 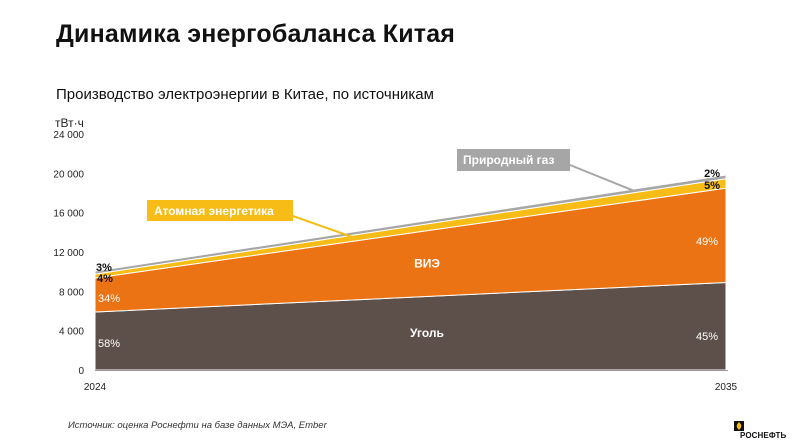 What do you see at coordinates (68, 135) in the screenshot?
I see `y-tick-24000: 24 000` at bounding box center [68, 135].